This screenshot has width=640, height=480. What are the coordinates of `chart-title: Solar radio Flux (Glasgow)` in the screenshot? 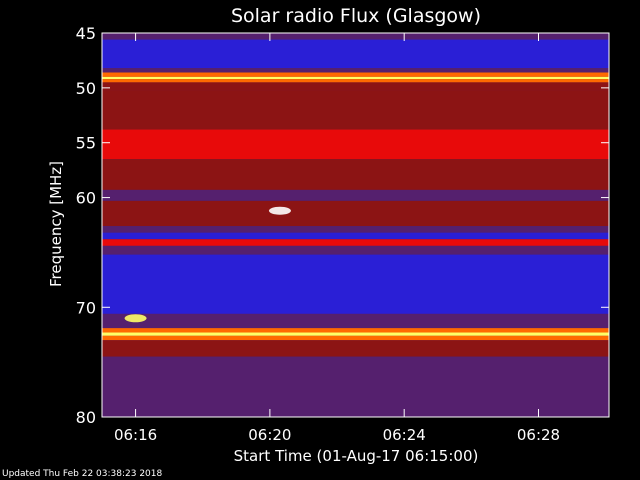 It's located at (356, 16).